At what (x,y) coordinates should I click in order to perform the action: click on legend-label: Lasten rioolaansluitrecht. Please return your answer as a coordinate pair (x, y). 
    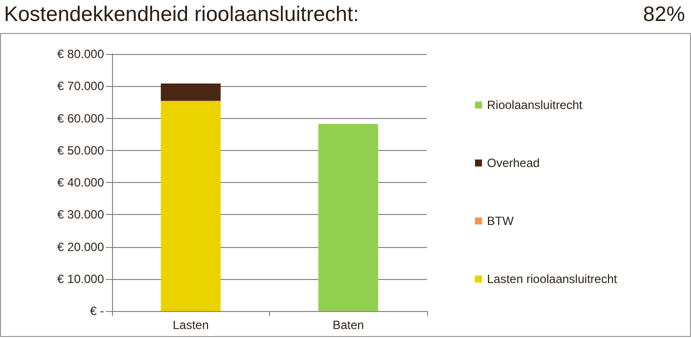
    Looking at the image, I should click on (552, 279).